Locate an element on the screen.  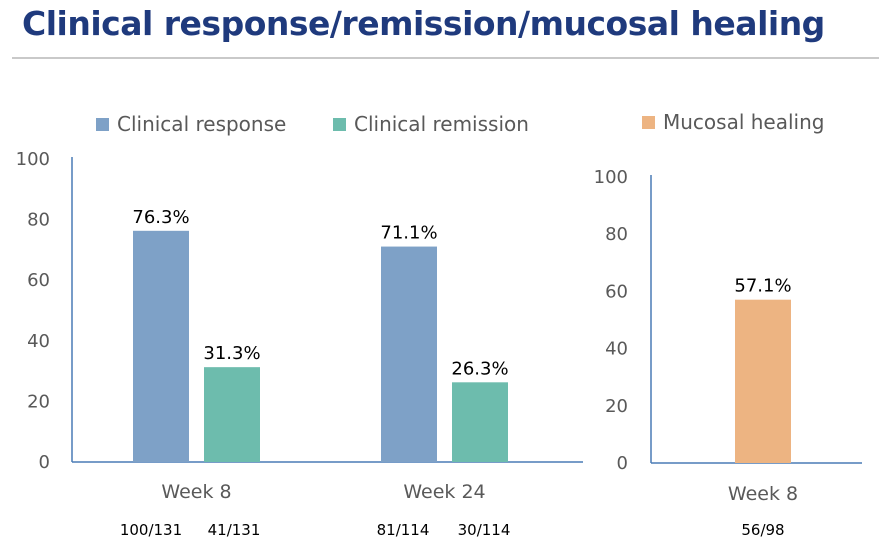
chart-1-data-label: 71.1% is located at coordinates (408, 233).